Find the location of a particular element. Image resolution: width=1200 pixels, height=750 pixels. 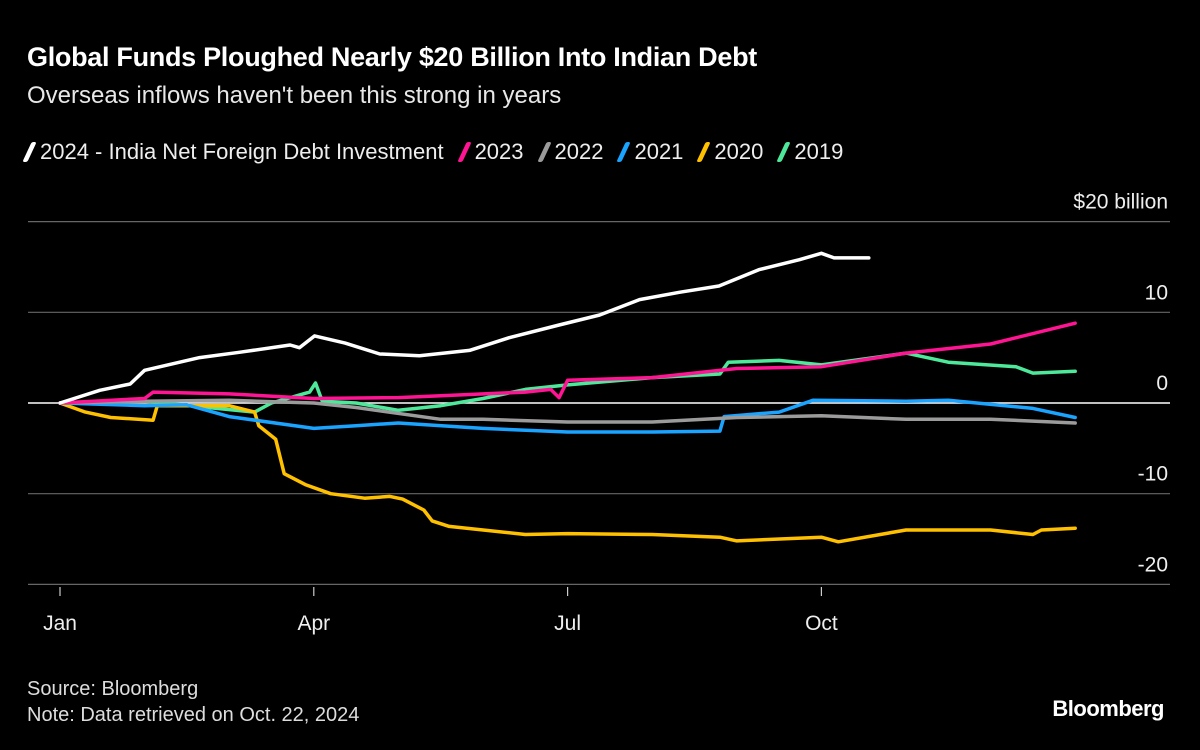

legend-label: 2023 is located at coordinates (499, 151).